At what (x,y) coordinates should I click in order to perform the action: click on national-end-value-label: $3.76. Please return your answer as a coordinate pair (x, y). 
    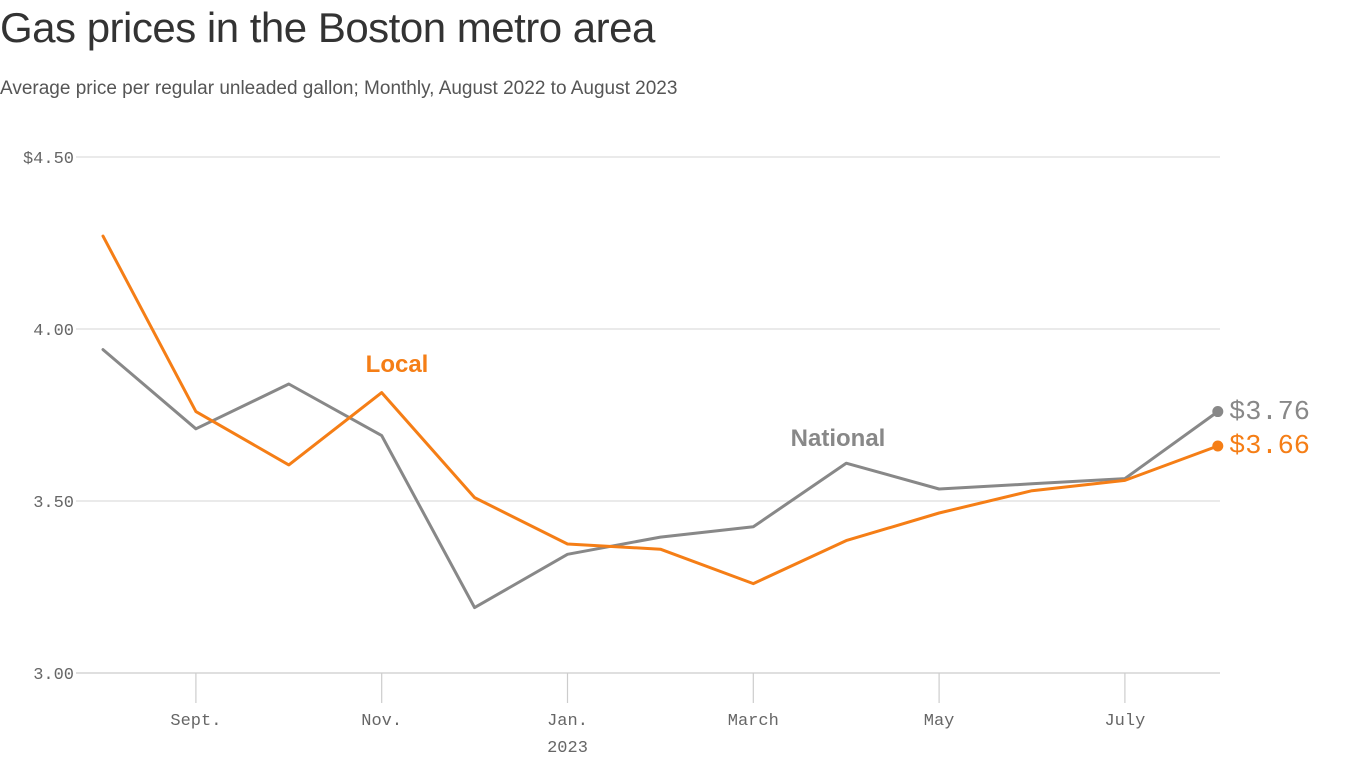
    Looking at the image, I should click on (1269, 413).